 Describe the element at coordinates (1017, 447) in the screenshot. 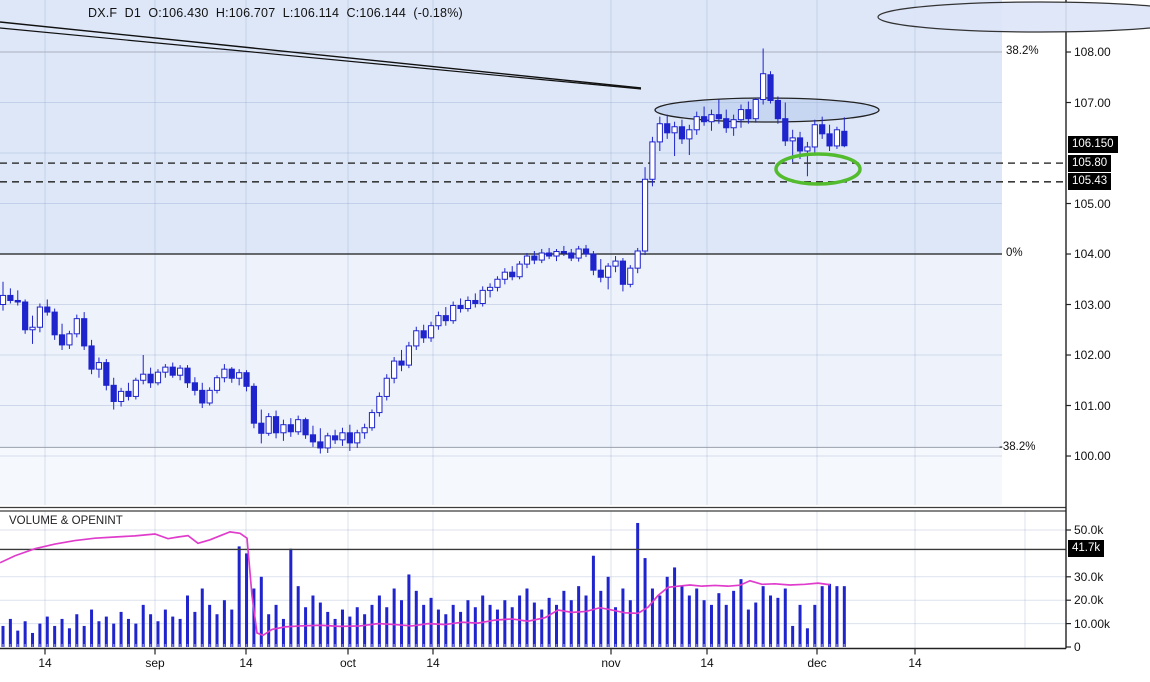

I see `fib-neg382-label: -38.2%` at that location.